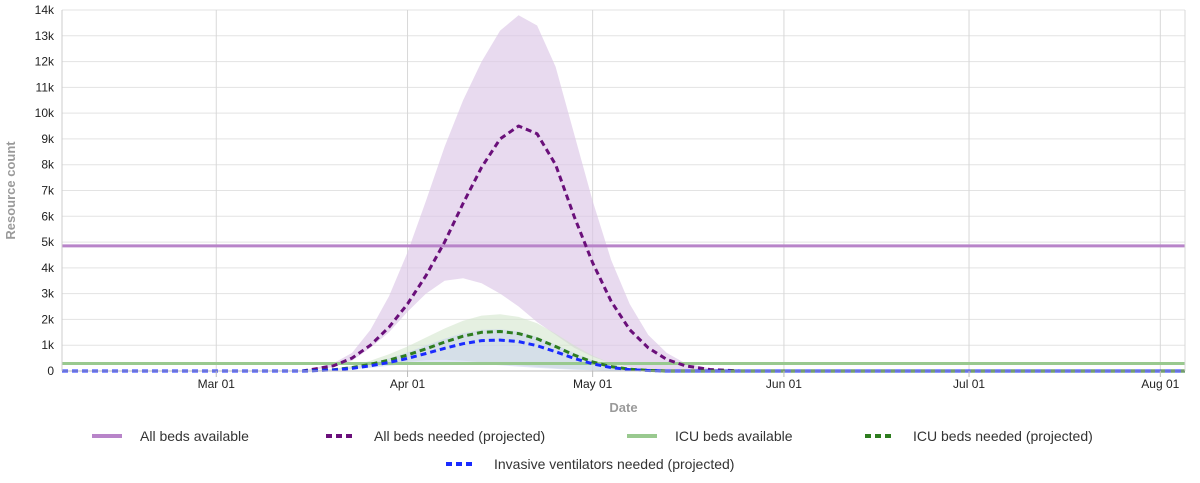 The width and height of the screenshot is (1200, 483). What do you see at coordinates (48, 294) in the screenshot?
I see `y-tick-label: 3k` at bounding box center [48, 294].